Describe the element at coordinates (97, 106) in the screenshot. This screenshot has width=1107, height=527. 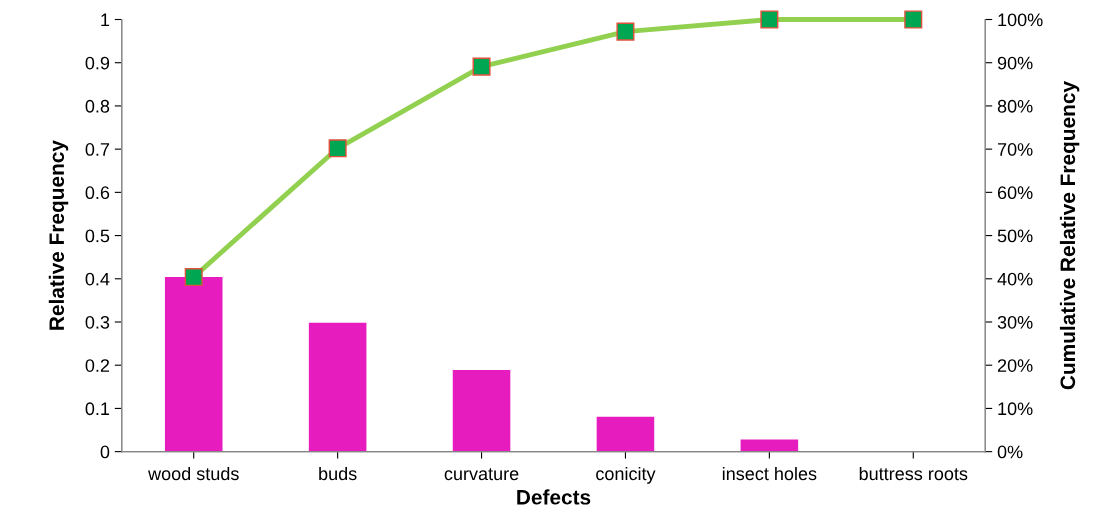
I see `y-tick-label: 0.8` at that location.